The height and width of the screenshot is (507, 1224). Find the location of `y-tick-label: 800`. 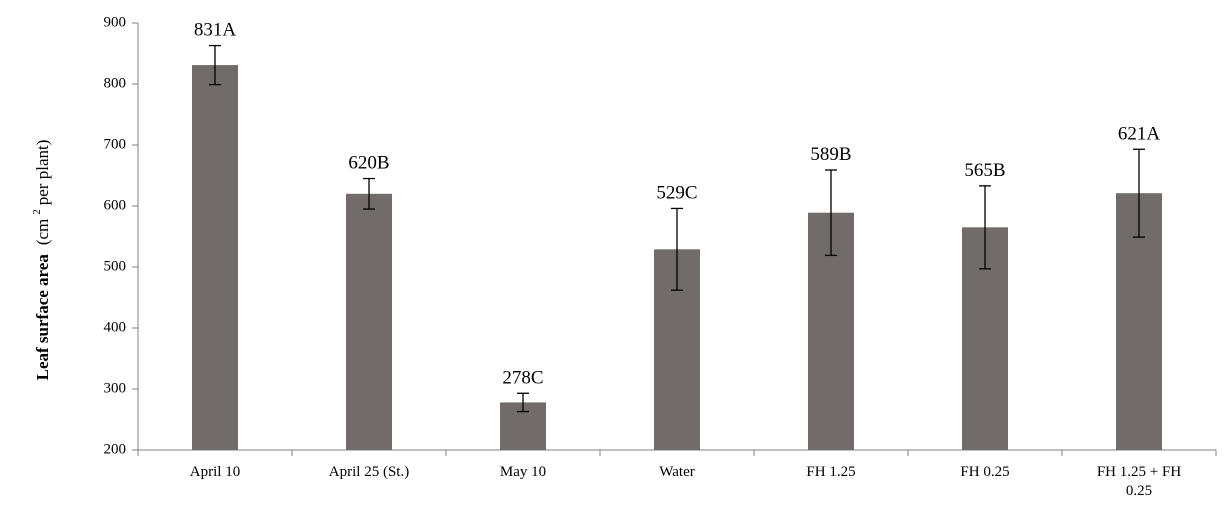

y-tick-label: 800 is located at coordinates (115, 83).